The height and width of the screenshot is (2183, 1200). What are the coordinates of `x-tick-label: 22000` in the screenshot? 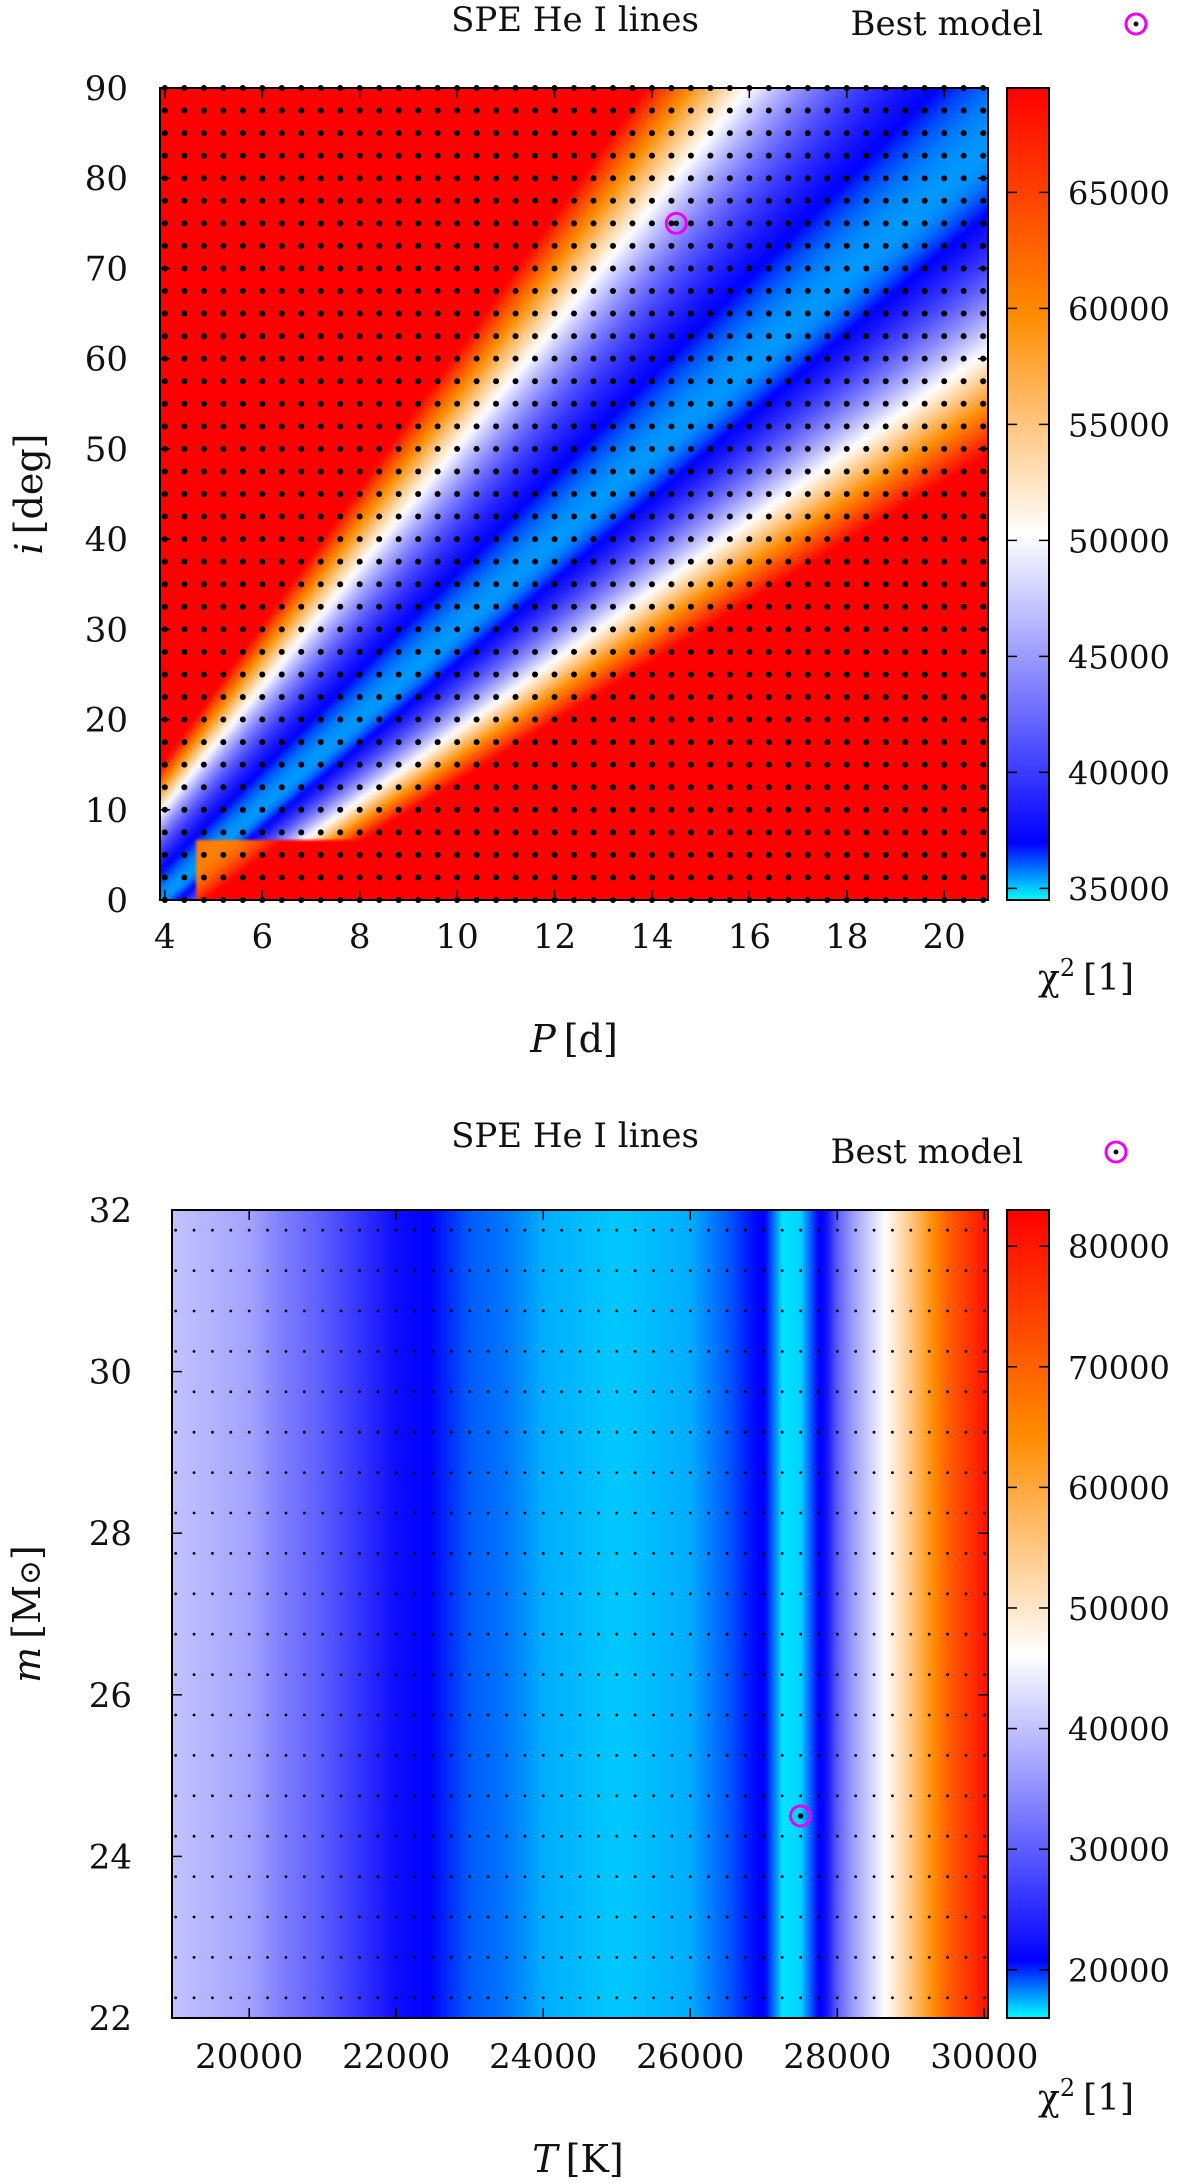 It's located at (396, 2057).